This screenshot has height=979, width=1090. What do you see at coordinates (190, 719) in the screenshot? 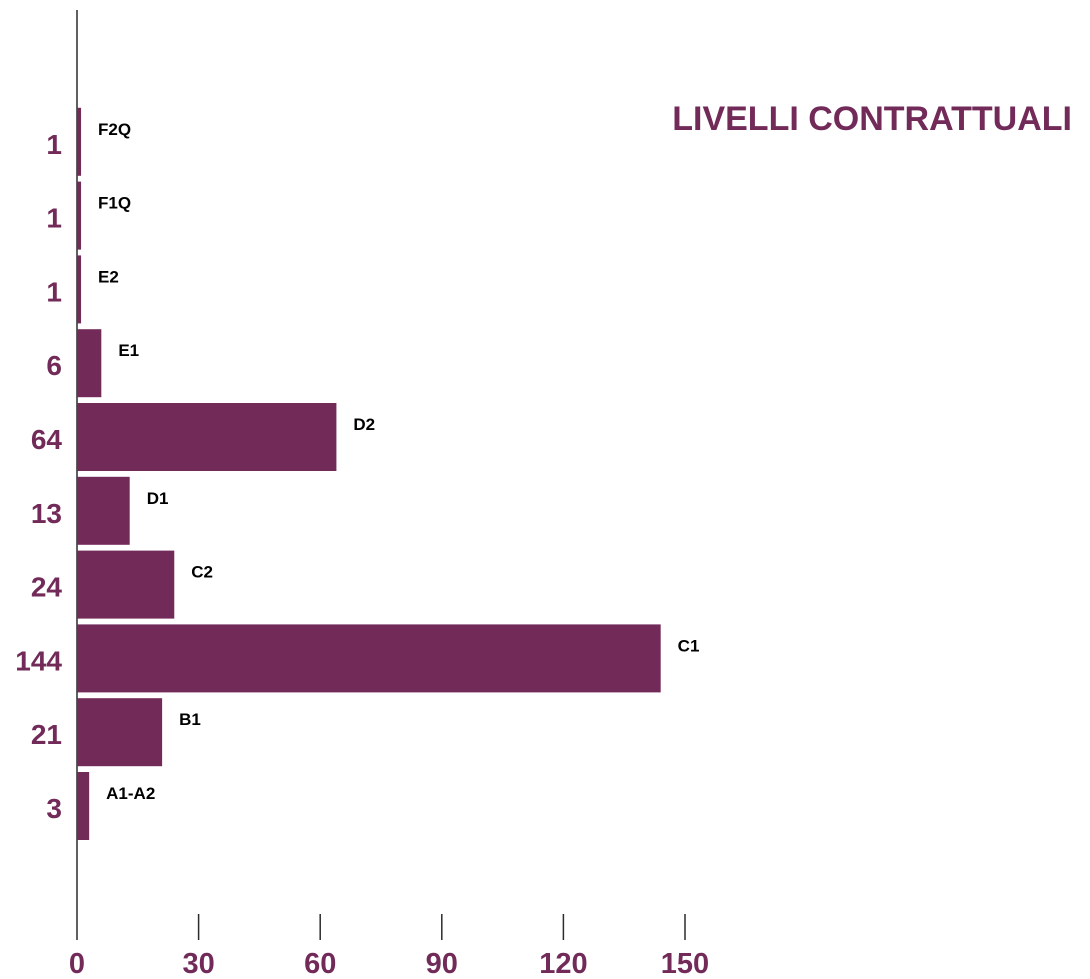
I see `category-label: B1` at bounding box center [190, 719].